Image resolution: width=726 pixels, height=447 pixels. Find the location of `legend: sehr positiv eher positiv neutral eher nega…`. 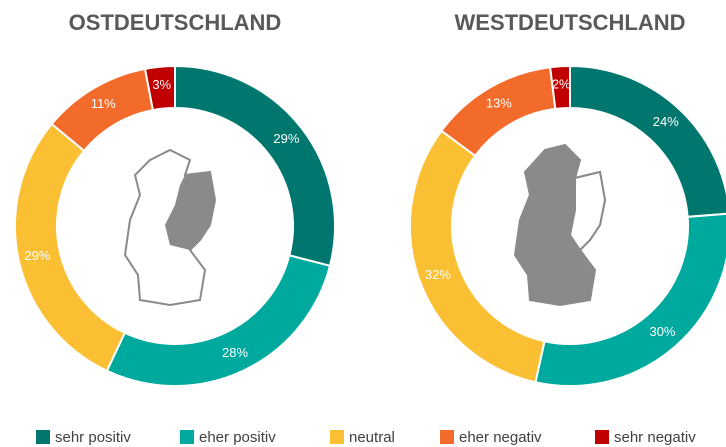

legend: sehr positiv eher positiv neutral eher nega… is located at coordinates (366, 437).